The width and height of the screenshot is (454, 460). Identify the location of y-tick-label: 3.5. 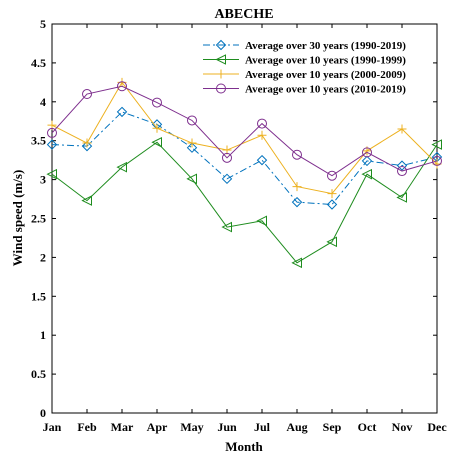
(38, 141).